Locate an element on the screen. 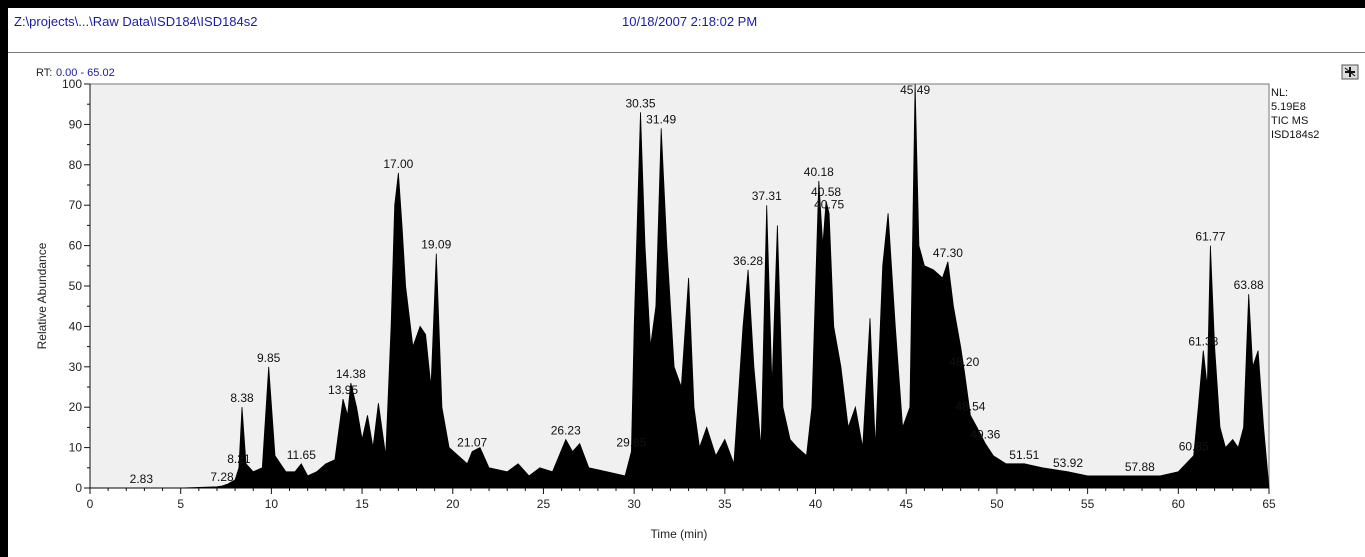  peak-label: 19.09 is located at coordinates (436, 245).